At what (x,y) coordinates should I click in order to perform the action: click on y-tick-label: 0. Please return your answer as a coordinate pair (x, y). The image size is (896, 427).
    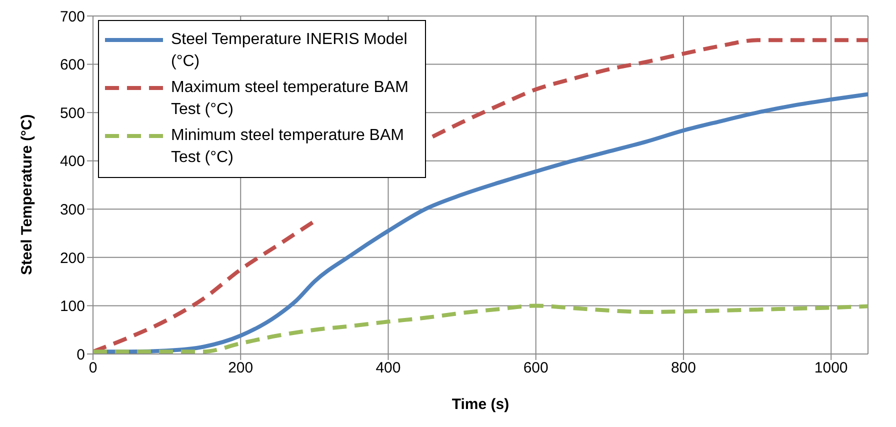
    Looking at the image, I should click on (80, 355).